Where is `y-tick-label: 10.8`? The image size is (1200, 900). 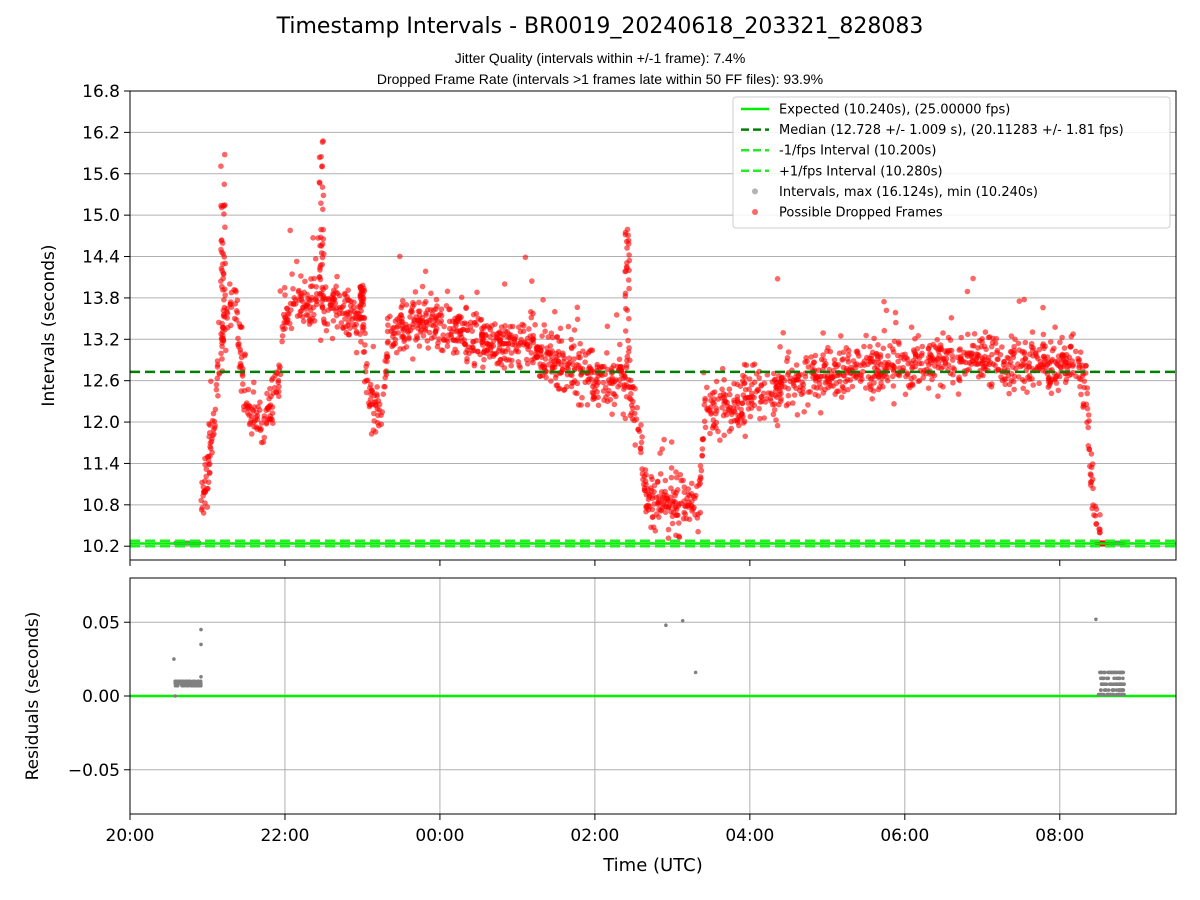
y-tick-label: 10.8 is located at coordinates (101, 506).